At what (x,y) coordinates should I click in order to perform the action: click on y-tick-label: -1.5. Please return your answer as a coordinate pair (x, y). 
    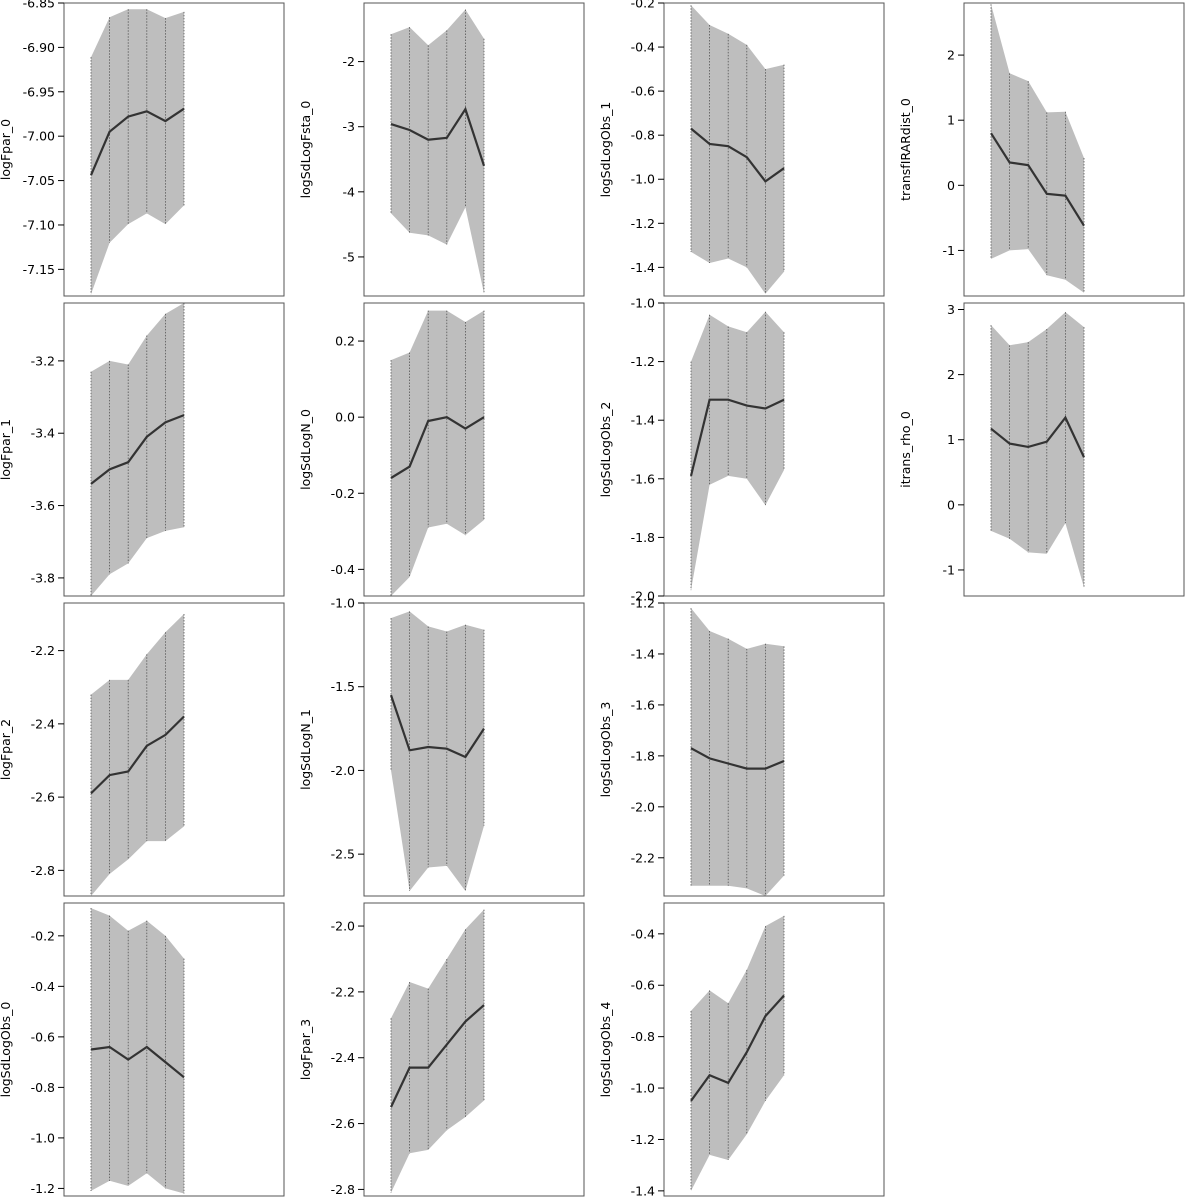
    Looking at the image, I should click on (343, 686).